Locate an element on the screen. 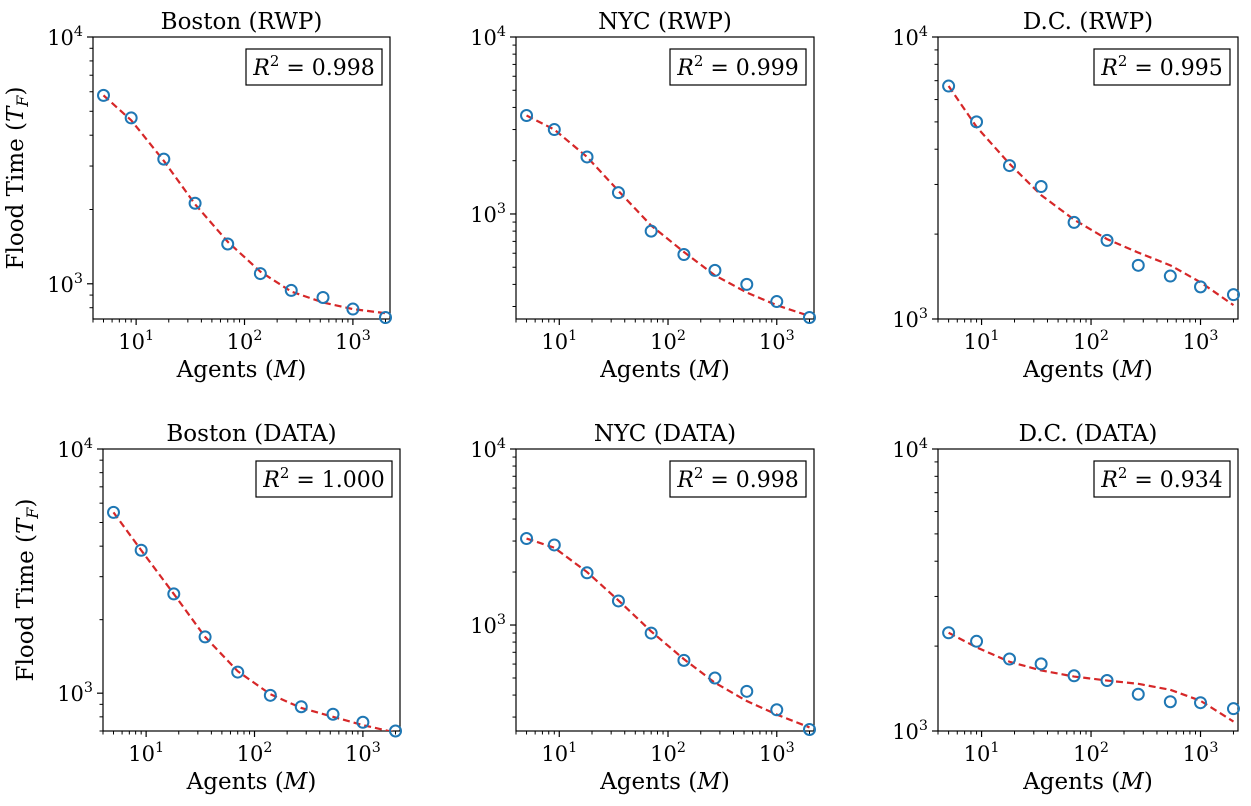  subplot-title: Boston (RWP) is located at coordinates (242, 22).